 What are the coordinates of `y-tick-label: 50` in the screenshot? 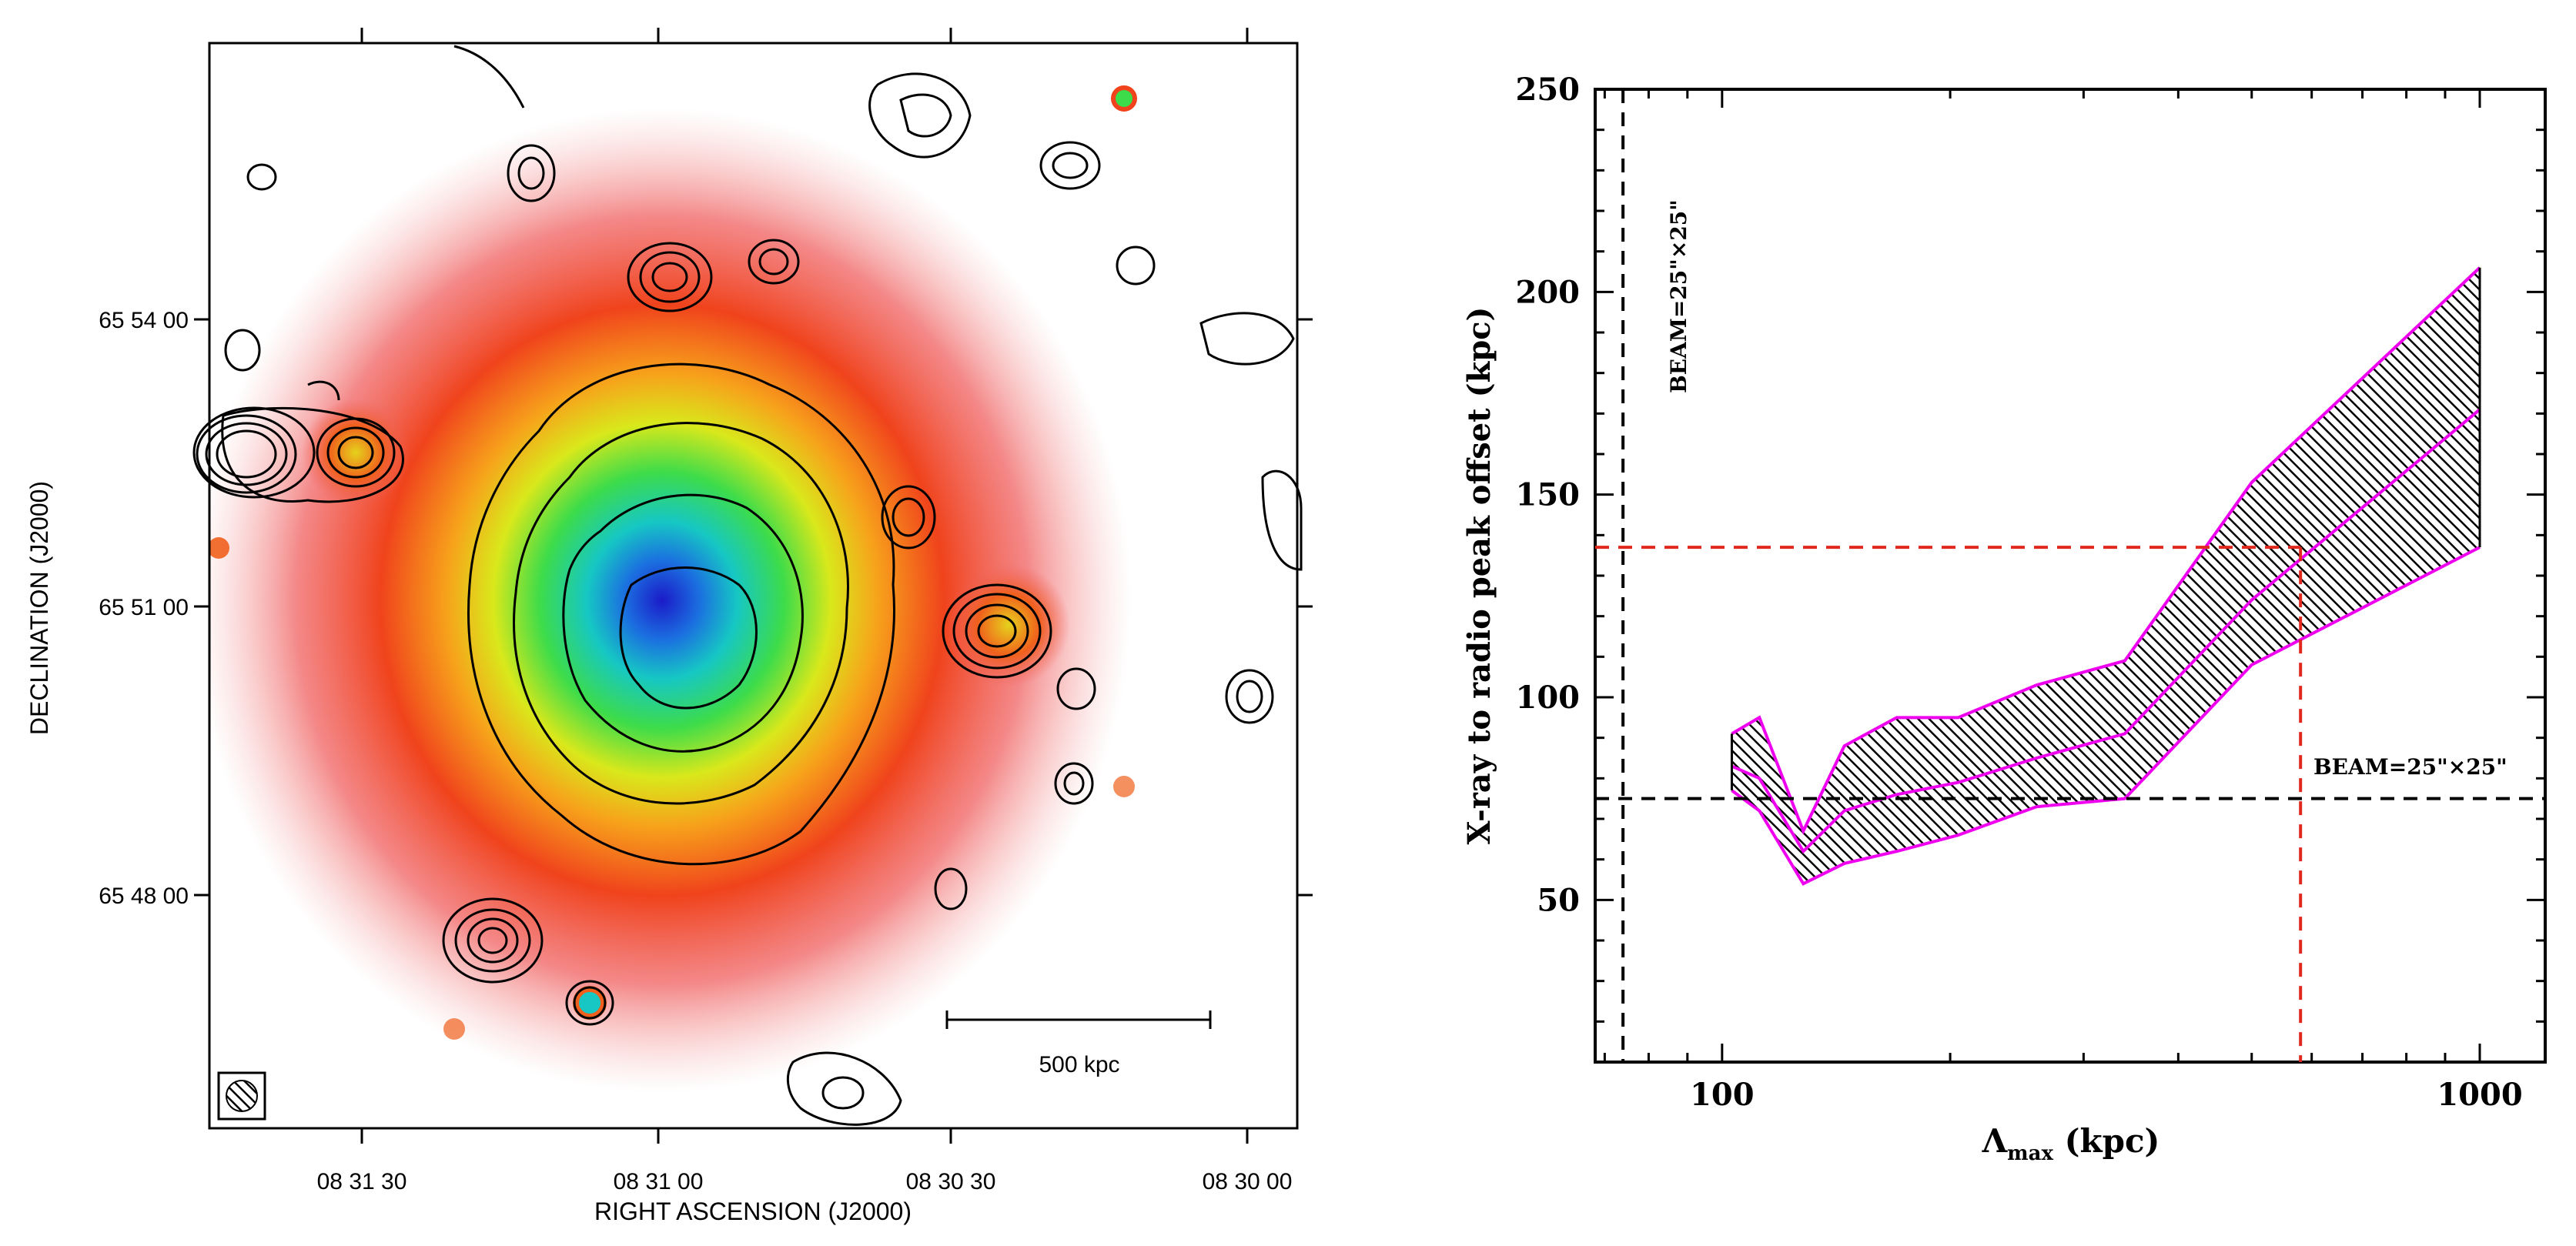 It's located at (1559, 900).